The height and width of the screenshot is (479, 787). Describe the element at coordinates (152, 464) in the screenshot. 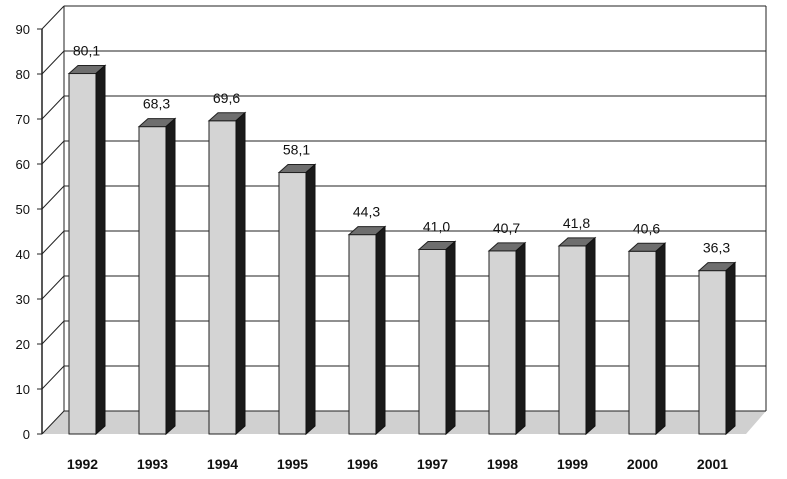

I see `x-tick-label: 1993` at that location.